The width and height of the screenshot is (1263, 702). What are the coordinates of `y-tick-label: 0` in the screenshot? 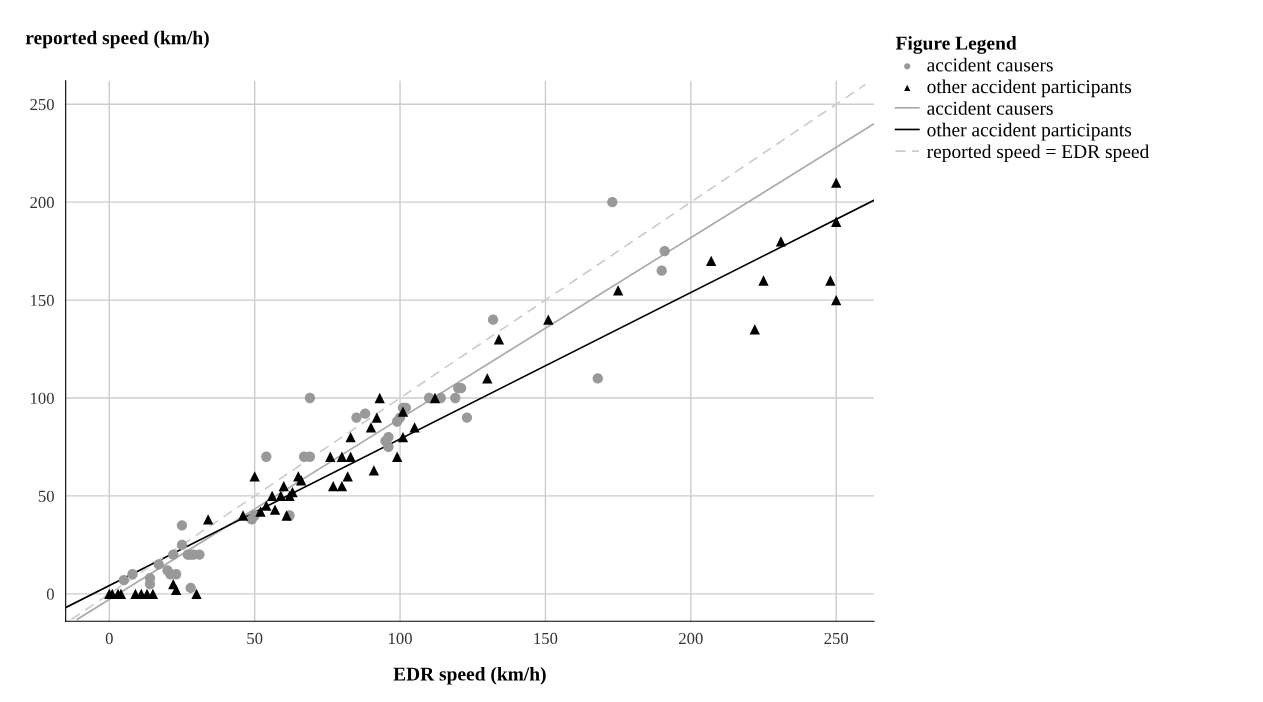 It's located at (50, 594).